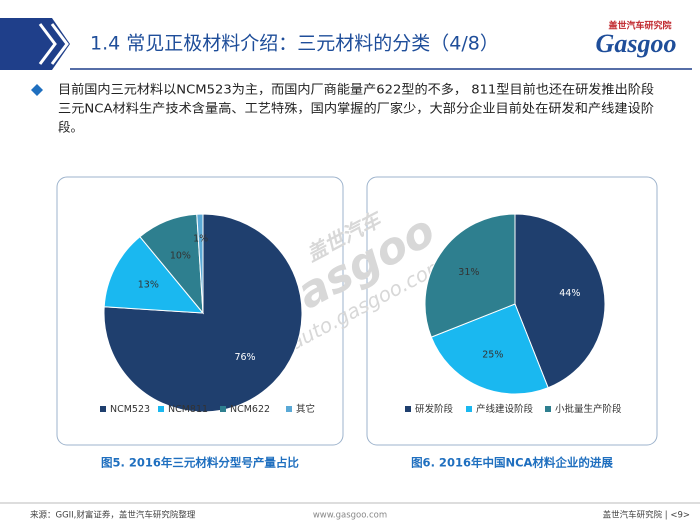 The width and height of the screenshot is (700, 525). Describe the element at coordinates (188, 409) in the screenshot. I see `legend-label: NCM811` at that location.